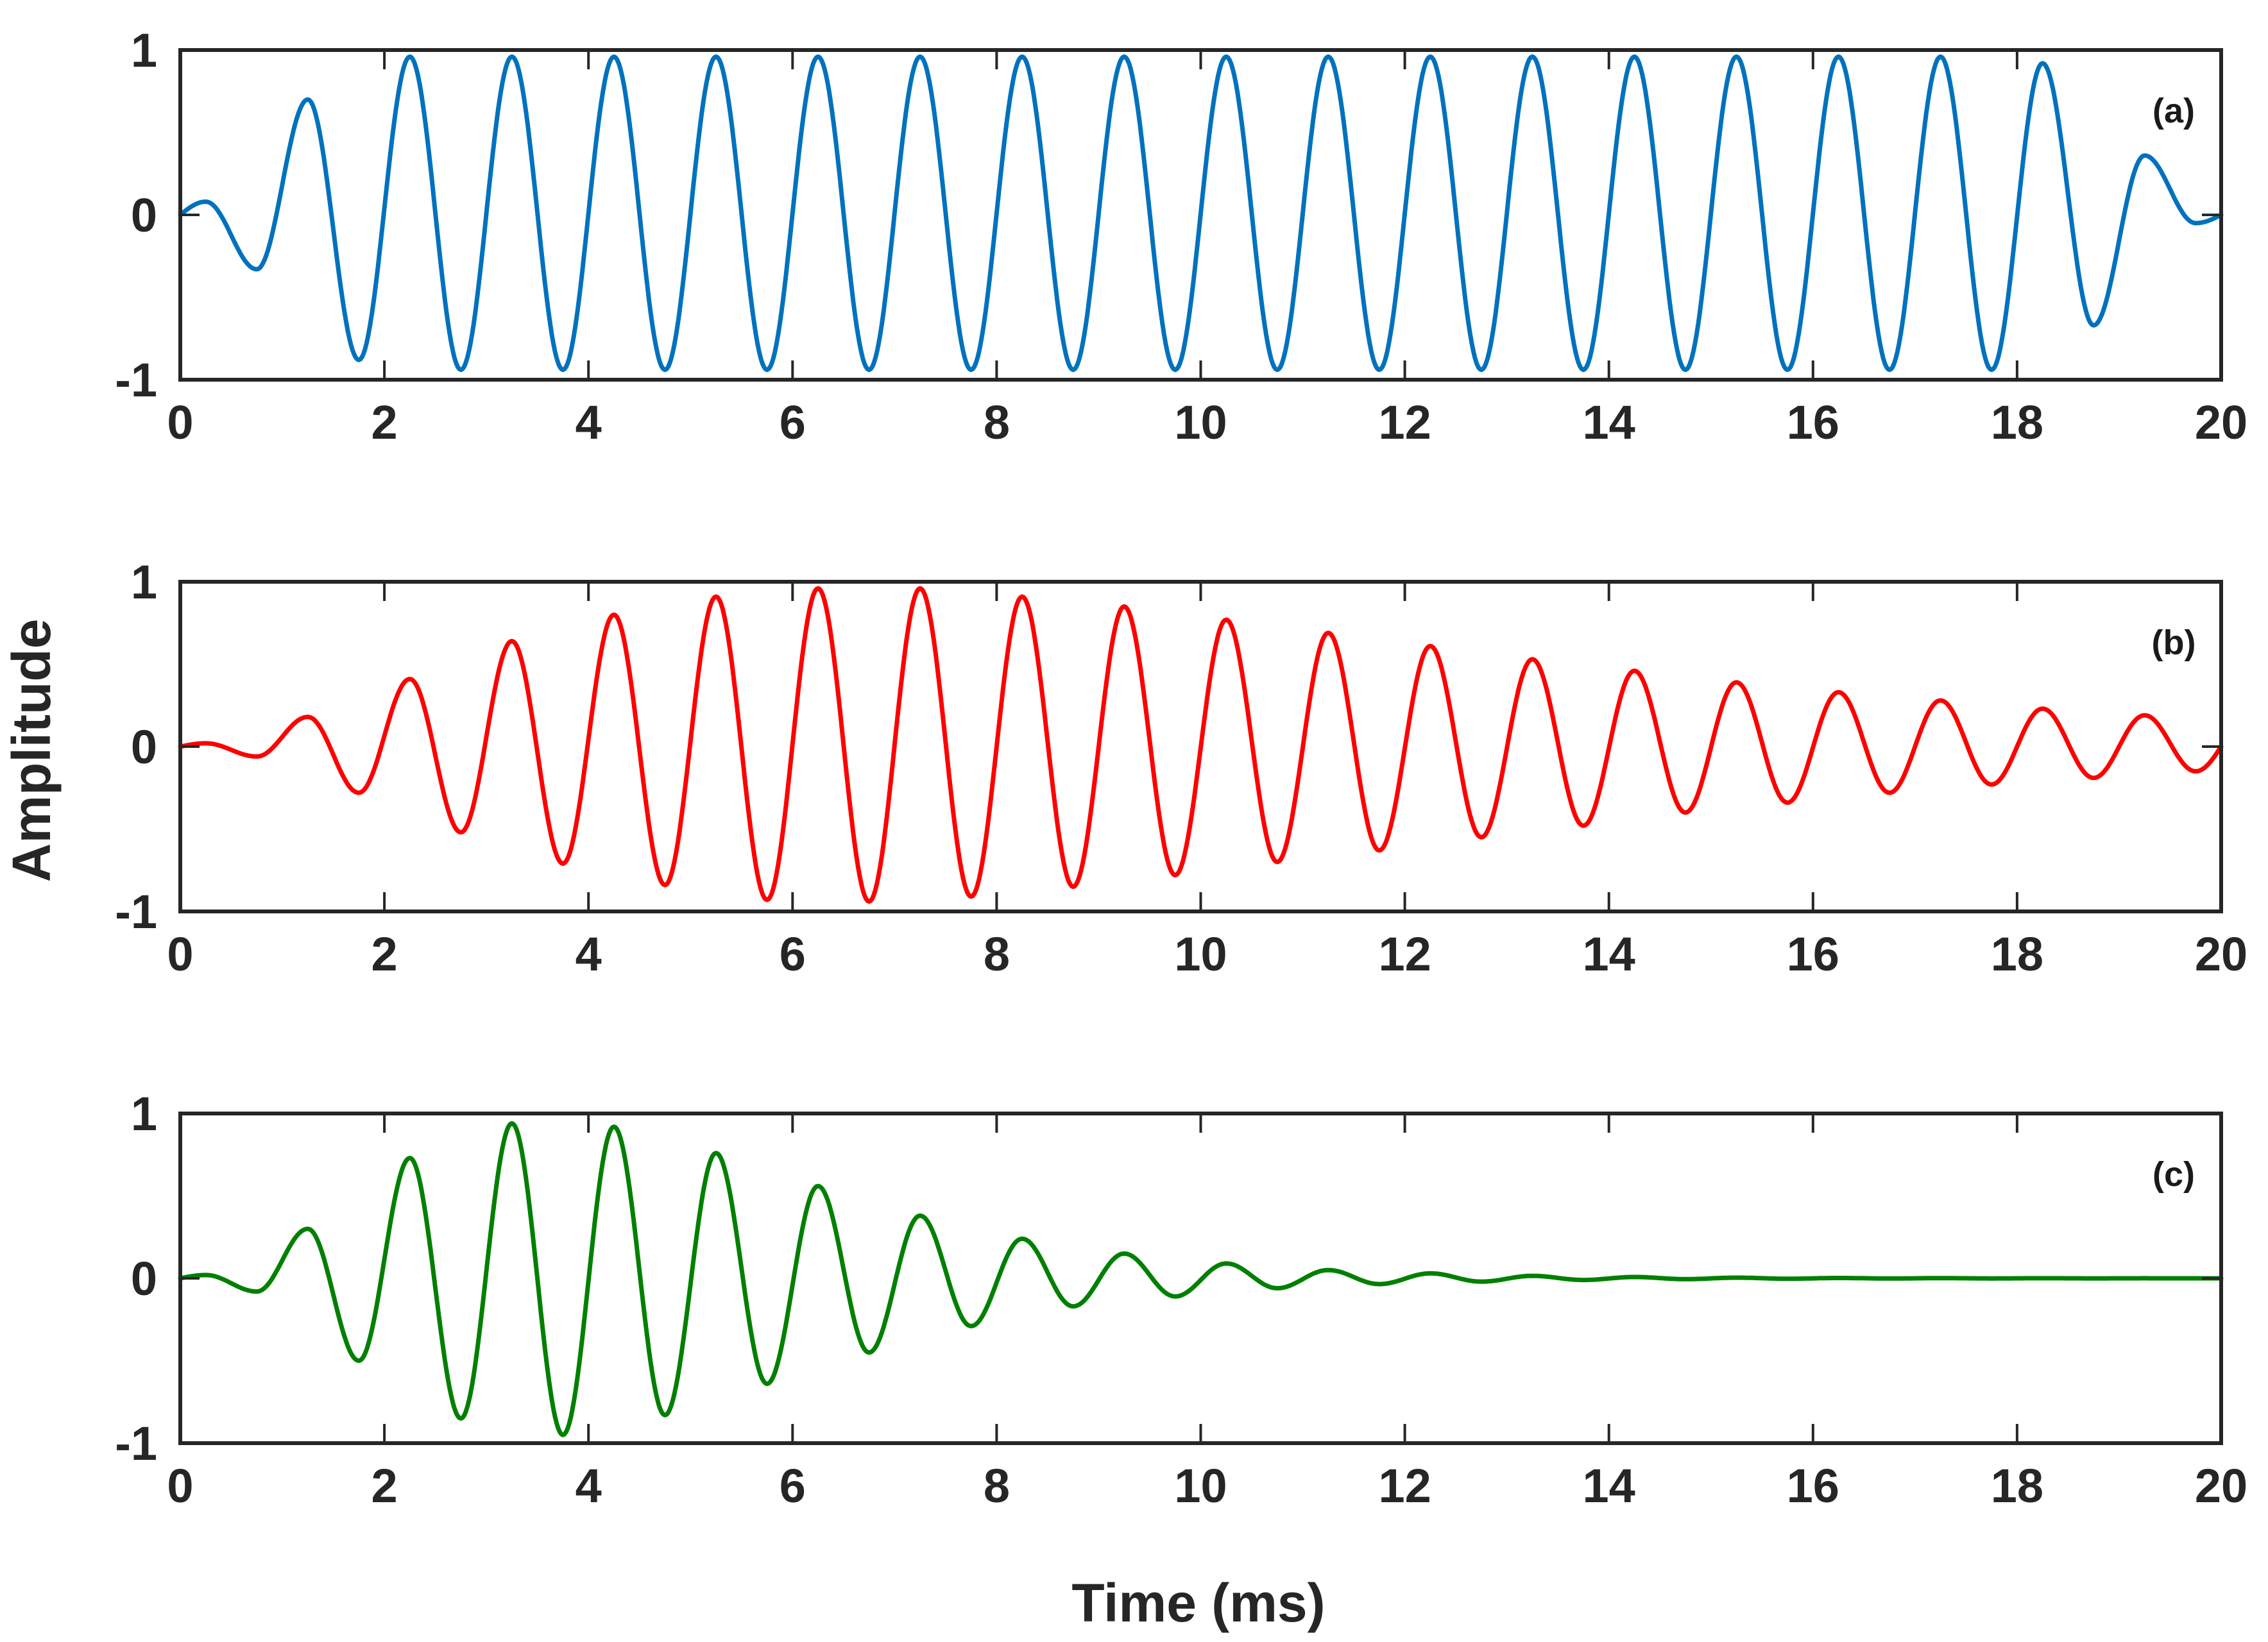 The width and height of the screenshot is (2268, 1642). Describe the element at coordinates (31, 751) in the screenshot. I see `y-axis-label: Amplitude` at that location.